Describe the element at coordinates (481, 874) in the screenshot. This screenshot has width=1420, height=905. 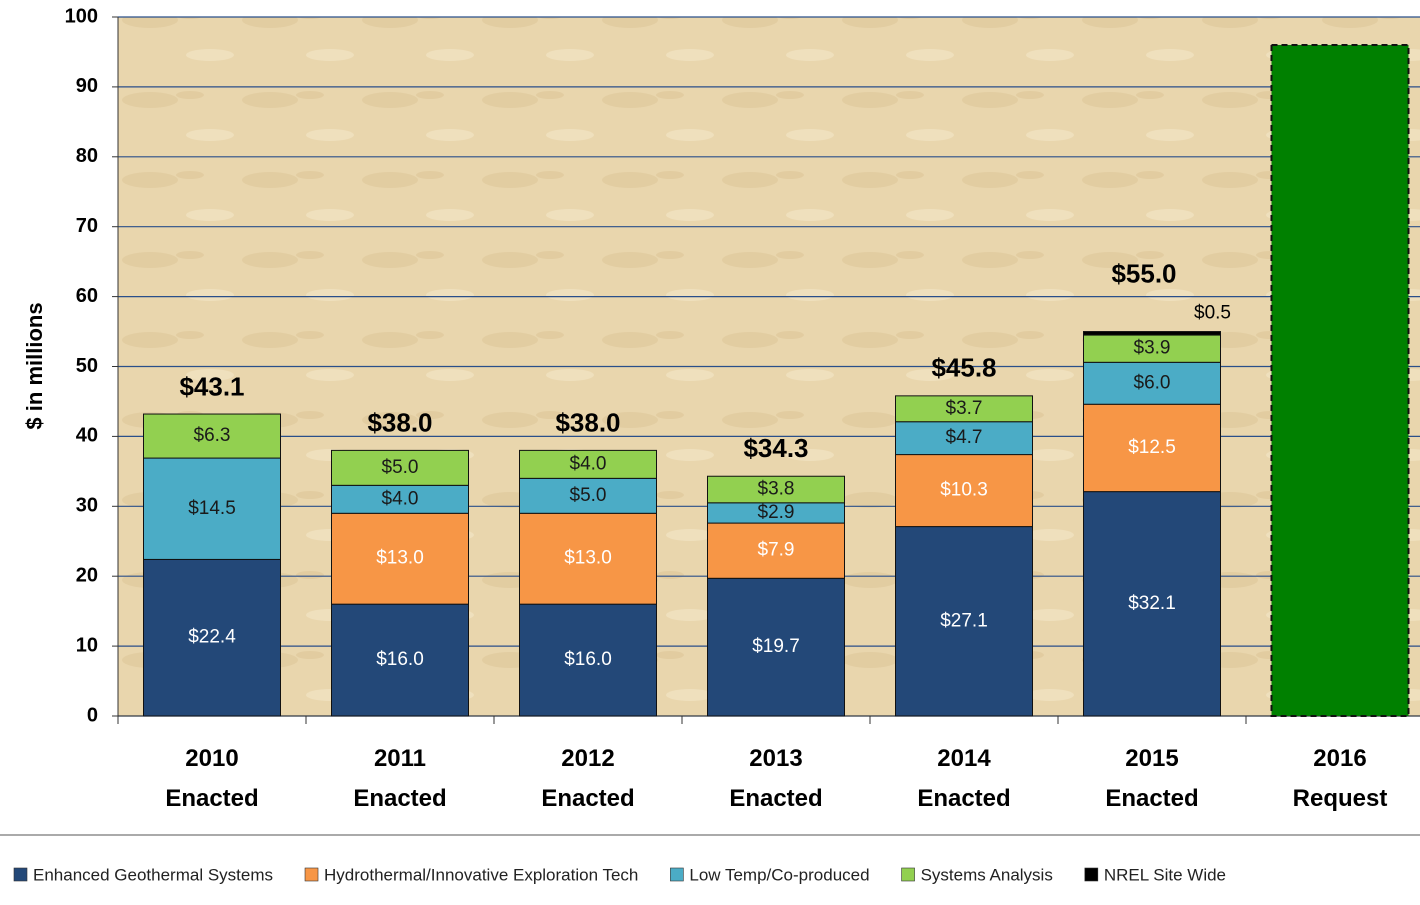
I see `legend-label: Hydrothermal/Innovative Exploration Tech` at that location.